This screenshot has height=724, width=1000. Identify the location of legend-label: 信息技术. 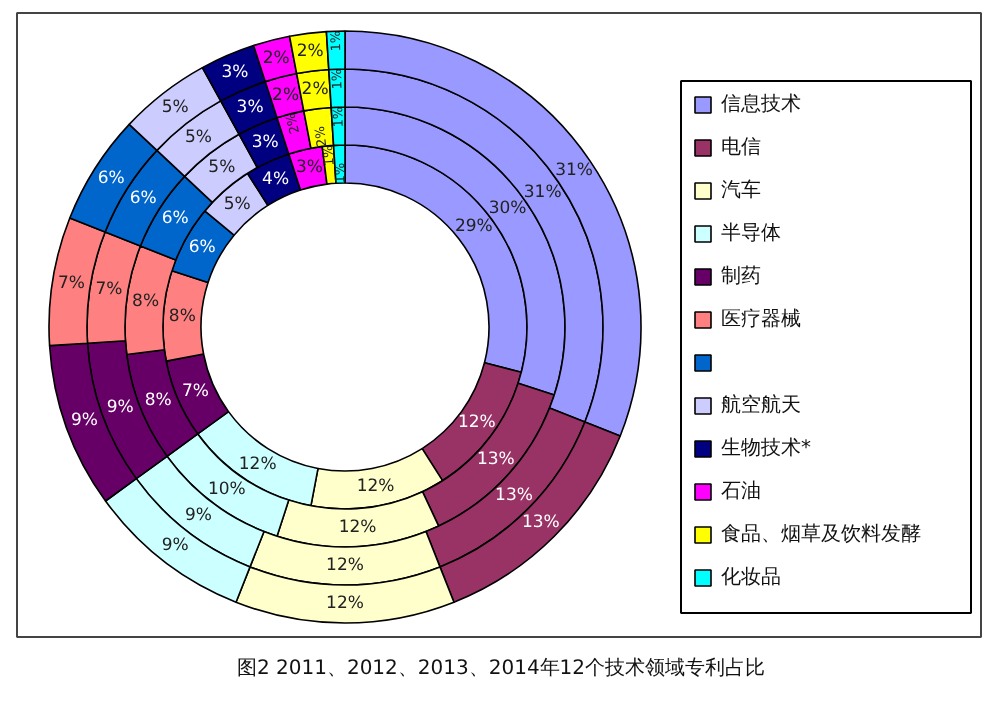
(761, 104).